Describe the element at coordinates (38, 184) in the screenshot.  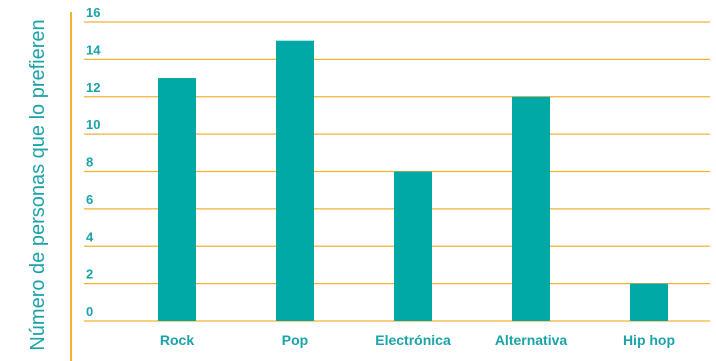
I see `y-axis-label: Número de personas que lo prefieren` at that location.